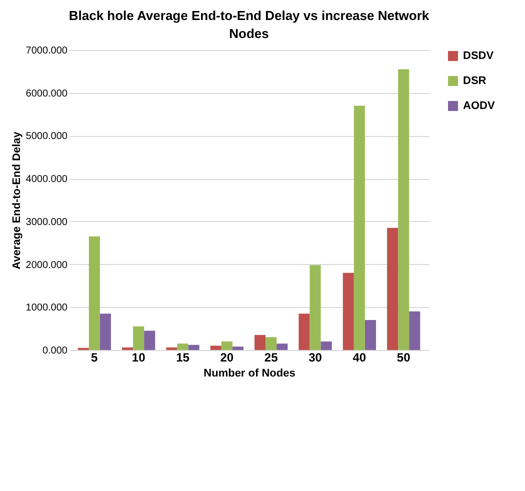  What do you see at coordinates (16, 200) in the screenshot?
I see `y-axis-title: Average End-to-End Delay` at bounding box center [16, 200].